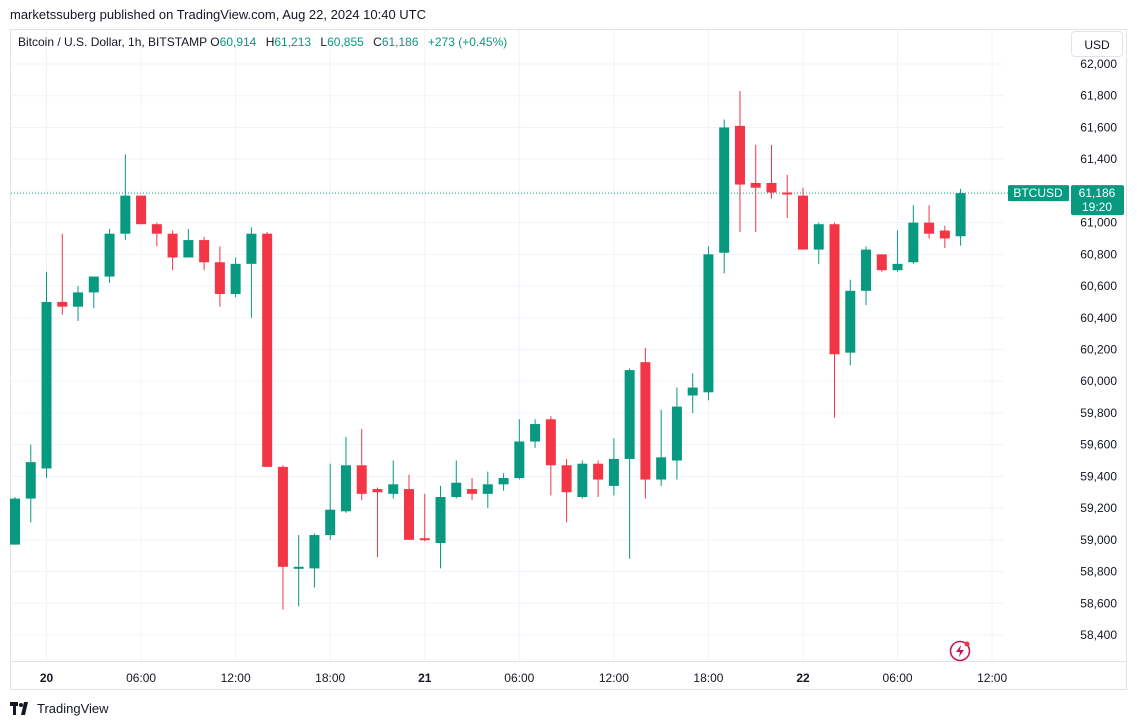  I want to click on x-tick-label: 20, so click(47, 678).